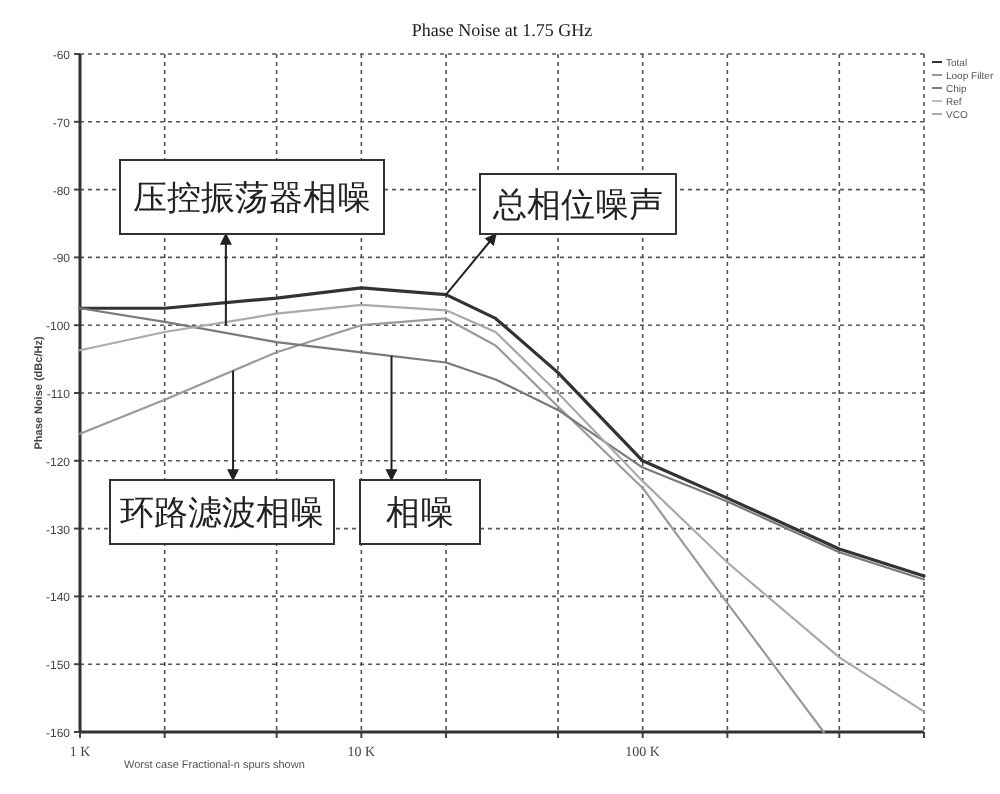 Image resolution: width=1000 pixels, height=794 pixels. What do you see at coordinates (222, 514) in the screenshot?
I see `annotation: 环路滤波相噪` at bounding box center [222, 514].